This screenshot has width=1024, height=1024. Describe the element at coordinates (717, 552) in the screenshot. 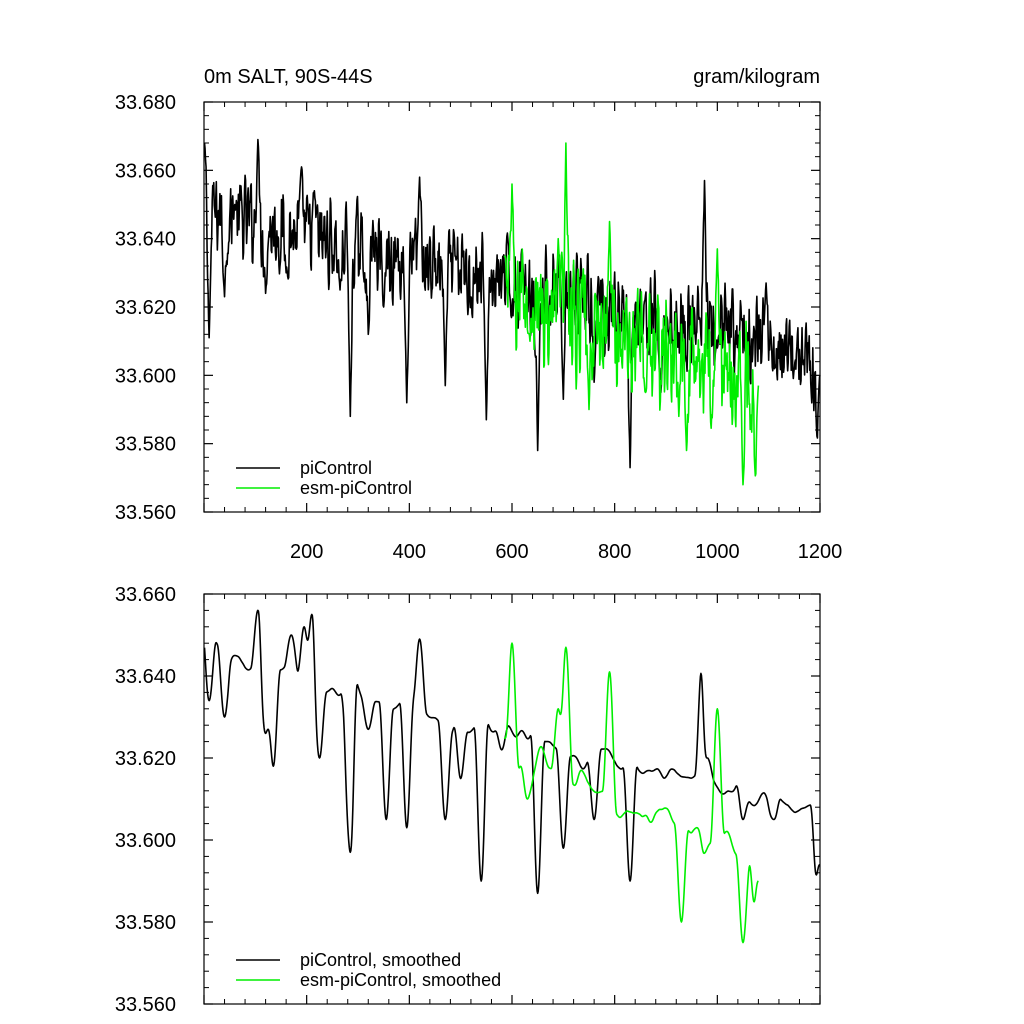

I see `x-tick-label: 1000` at that location.